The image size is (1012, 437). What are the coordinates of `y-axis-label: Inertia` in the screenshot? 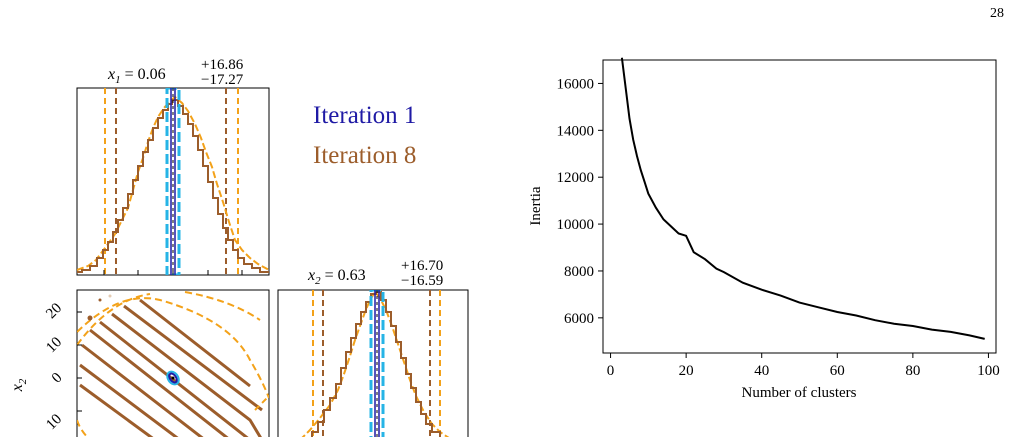 It's located at (536, 205).